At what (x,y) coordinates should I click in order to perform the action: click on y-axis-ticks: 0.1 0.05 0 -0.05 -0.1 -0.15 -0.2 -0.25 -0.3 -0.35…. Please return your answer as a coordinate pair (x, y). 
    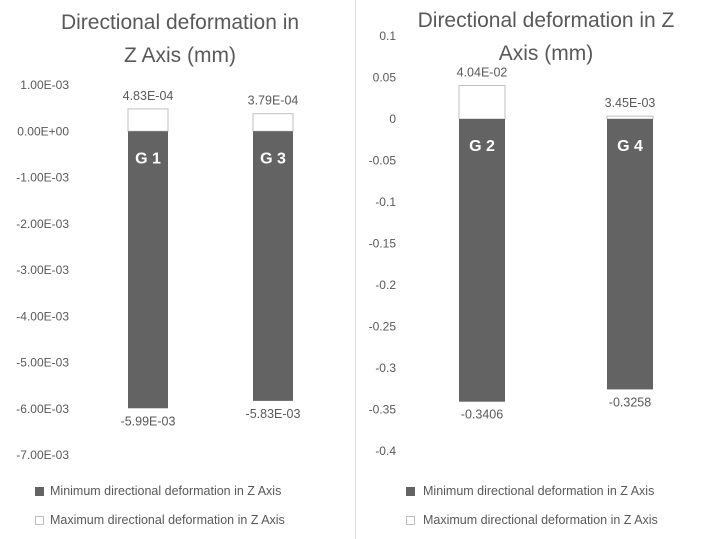
    Looking at the image, I should click on (383, 243).